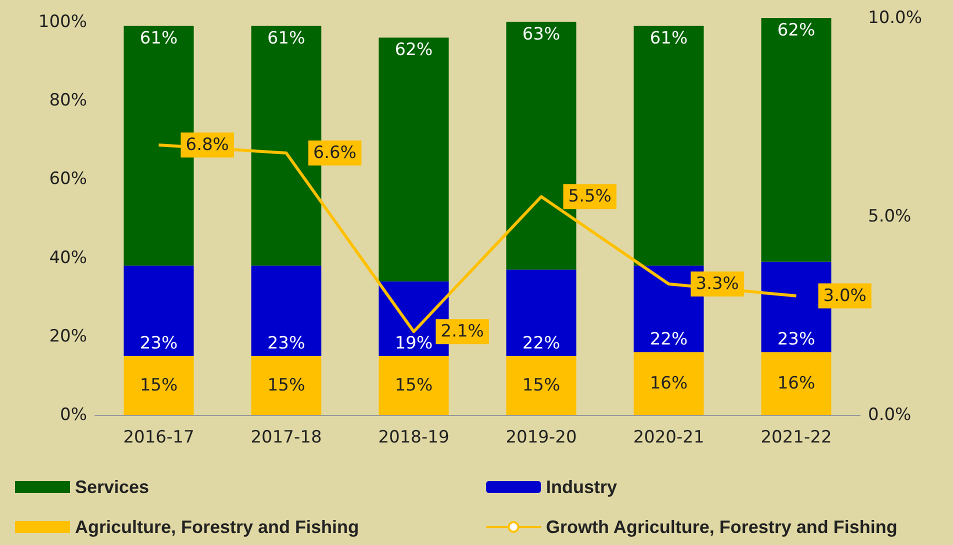 The image size is (953, 545). I want to click on data-label: 3.0%, so click(844, 296).